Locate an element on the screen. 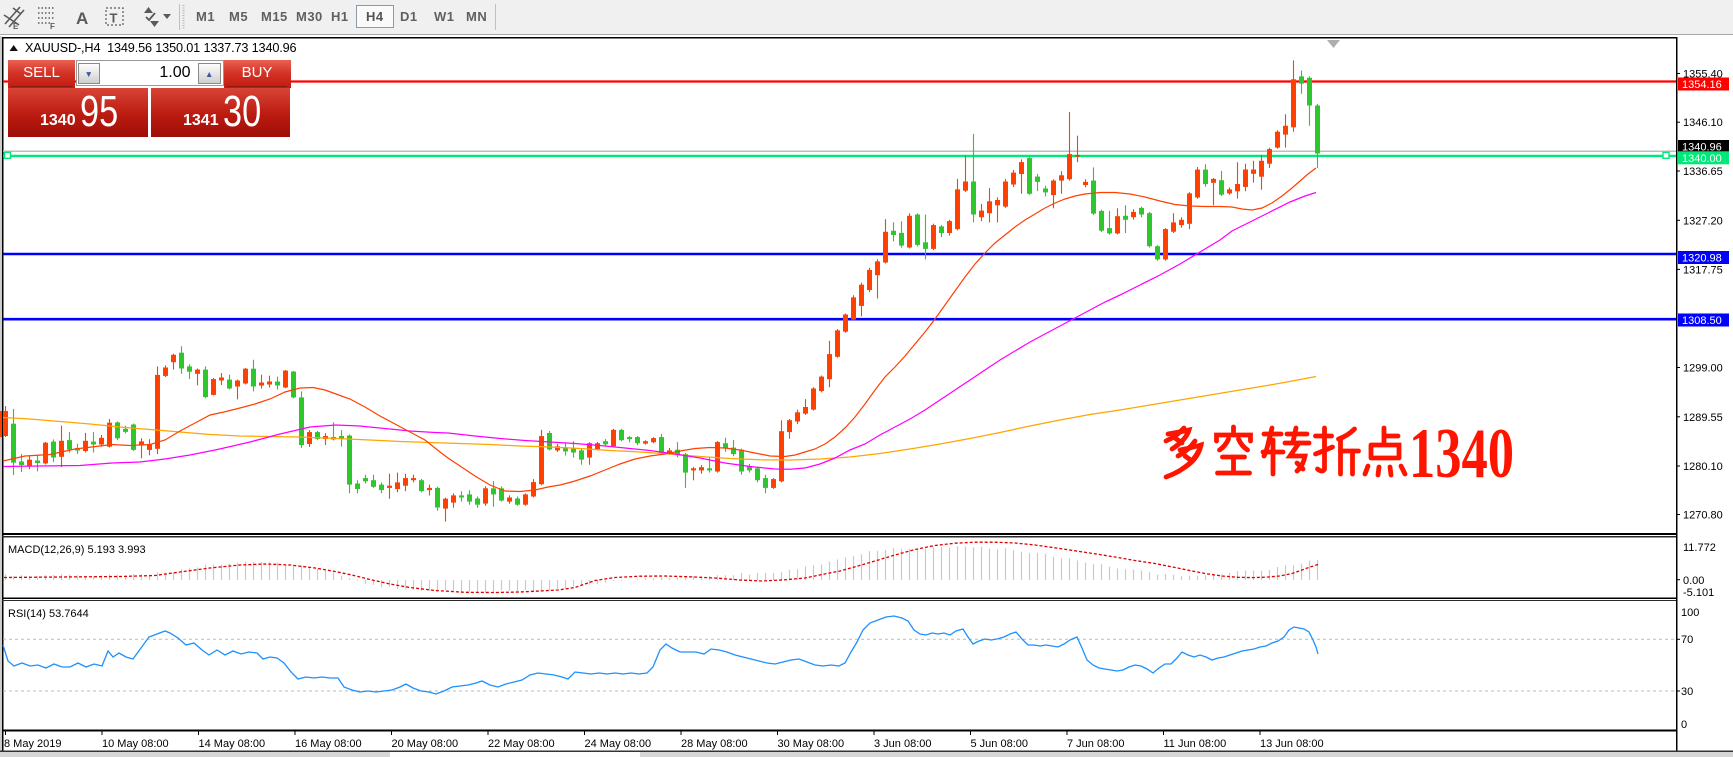 Image resolution: width=1733 pixels, height=757 pixels. svg-text: 28 May 08:00 is located at coordinates (714, 744).